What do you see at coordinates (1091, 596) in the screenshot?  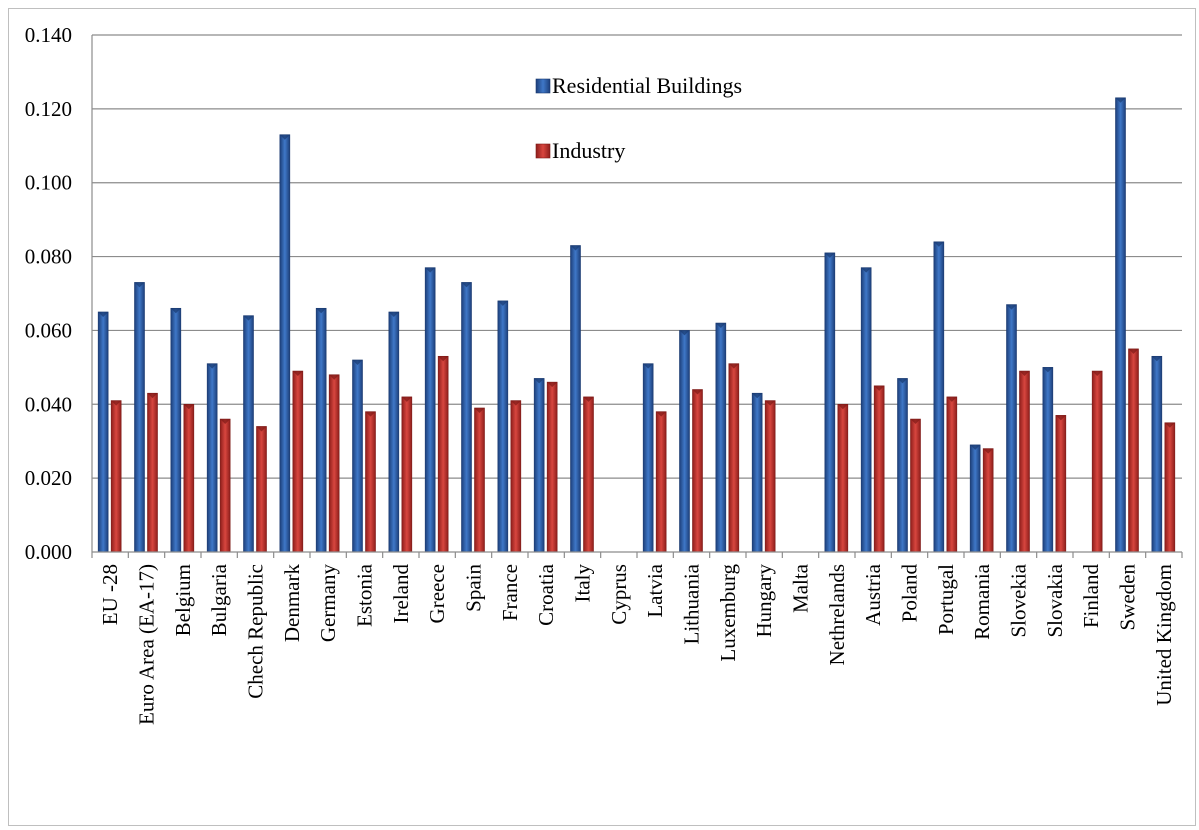 I see `x-tick-label: Finland` at bounding box center [1091, 596].